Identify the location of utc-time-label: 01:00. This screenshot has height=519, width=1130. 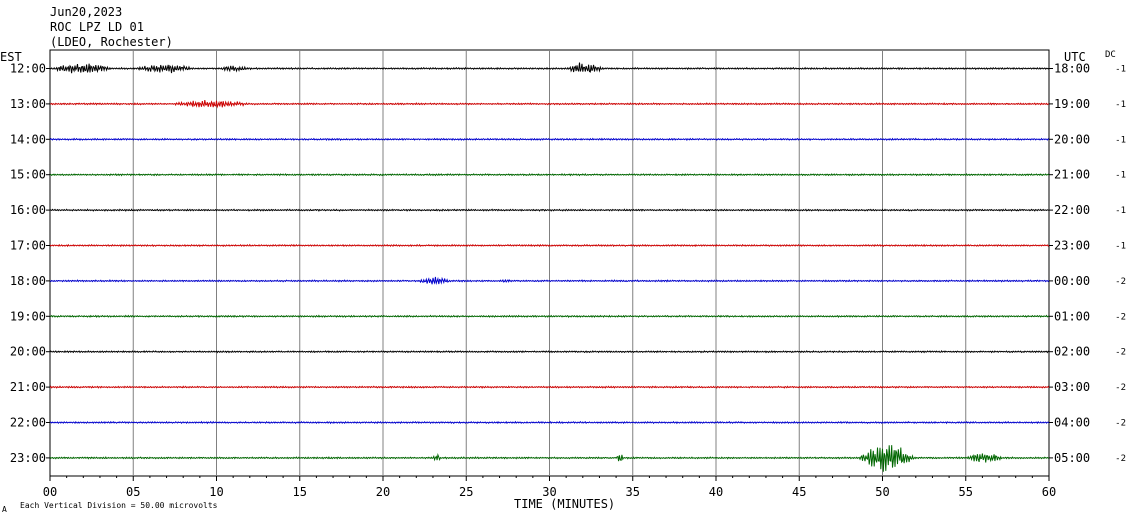
(1072, 316).